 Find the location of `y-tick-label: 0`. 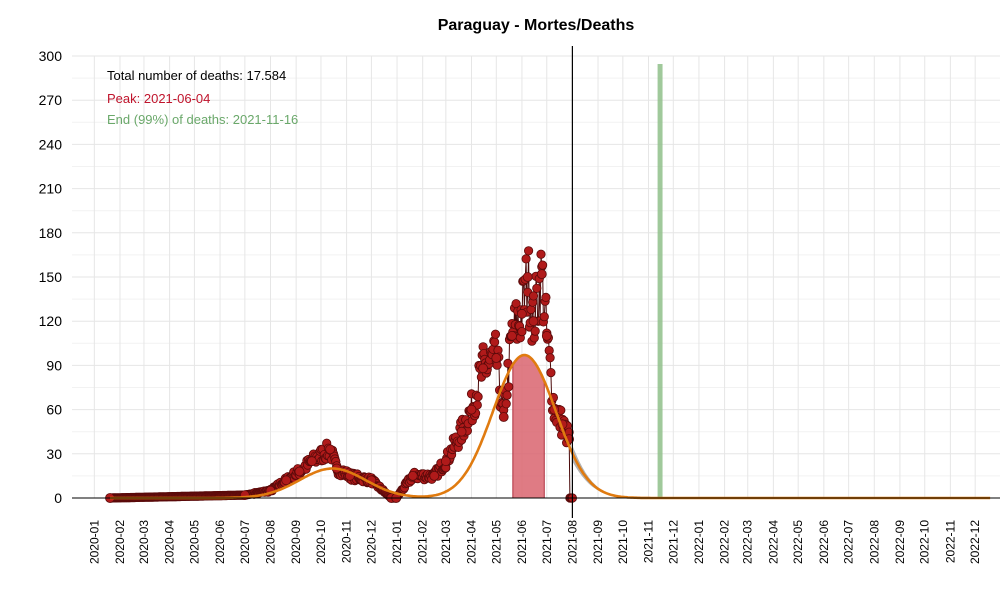

y-tick-label: 0 is located at coordinates (58, 498).